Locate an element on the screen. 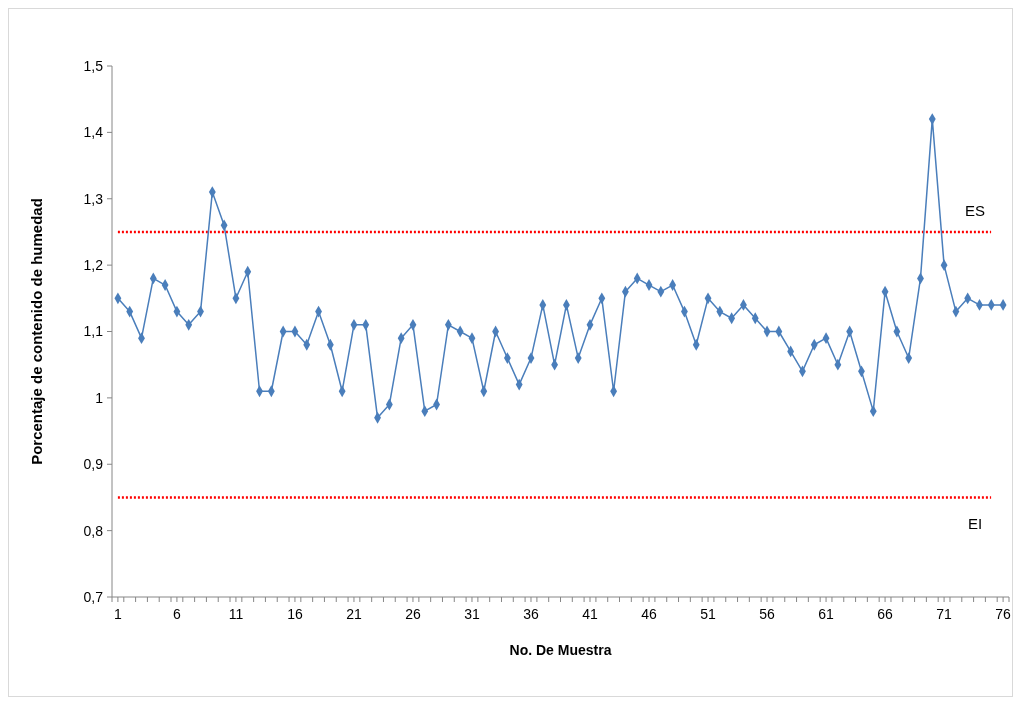 This screenshot has width=1021, height=705. ref-line-label: ES is located at coordinates (975, 210).